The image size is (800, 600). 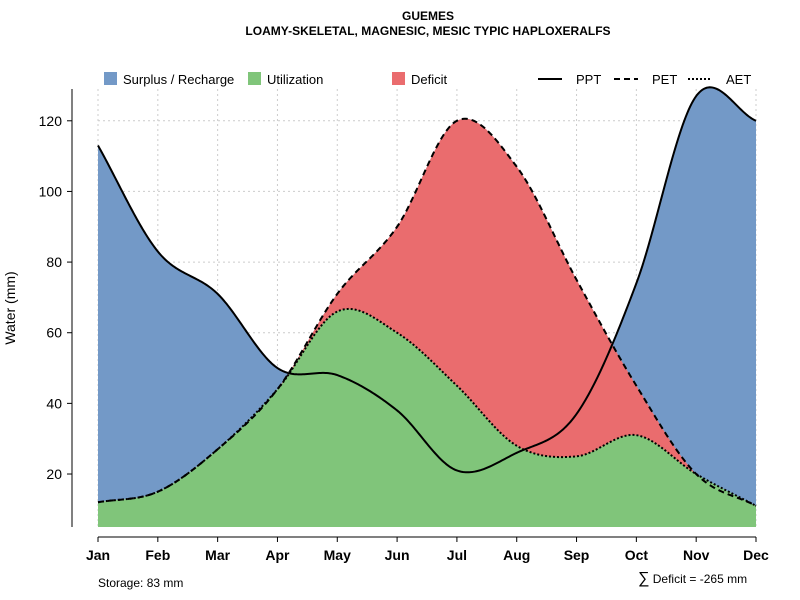 I want to click on x-tick-label: Aug, so click(x=516, y=555).